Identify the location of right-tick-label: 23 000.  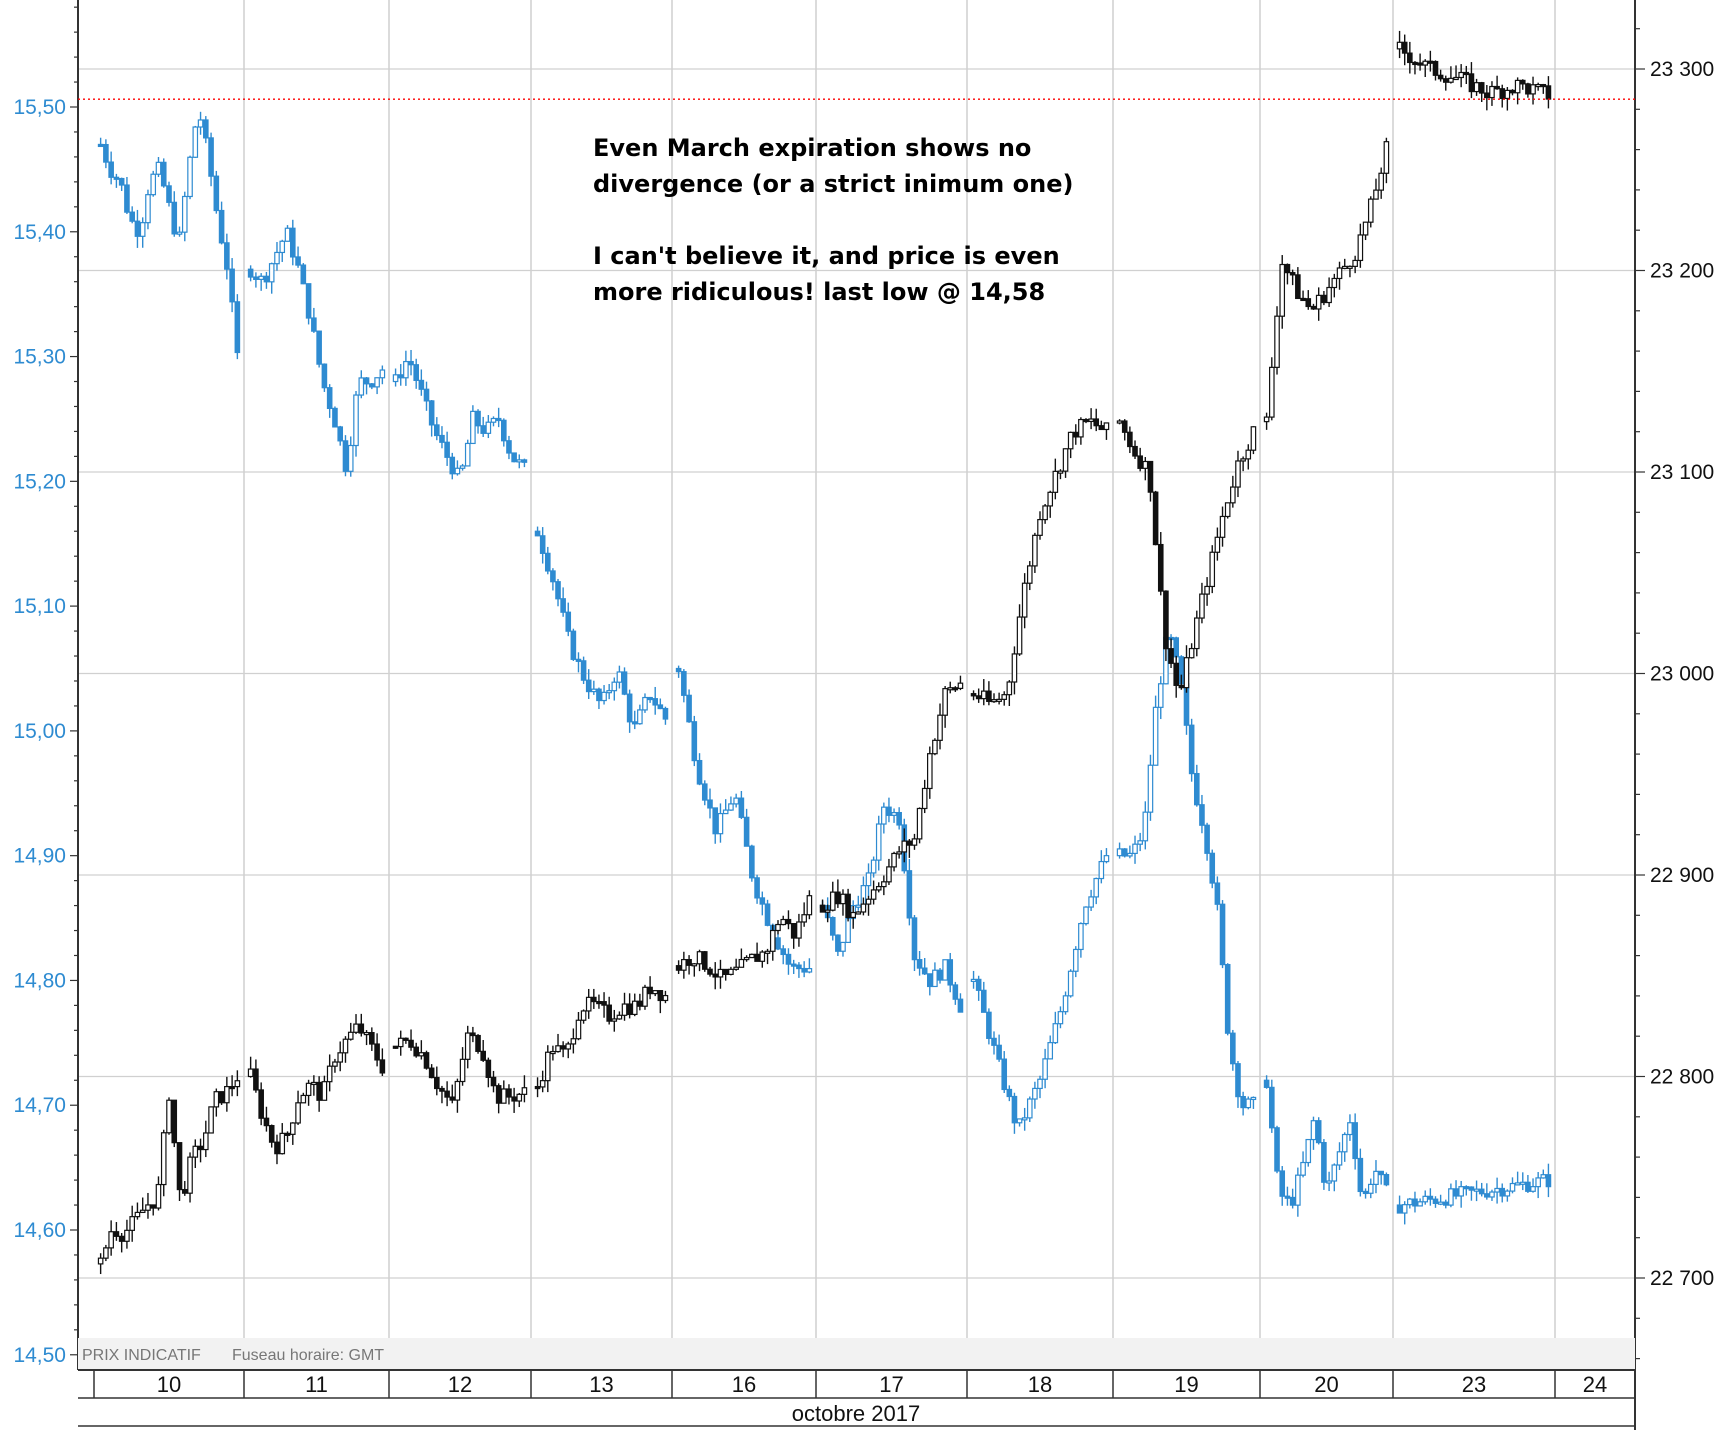
(1682, 674).